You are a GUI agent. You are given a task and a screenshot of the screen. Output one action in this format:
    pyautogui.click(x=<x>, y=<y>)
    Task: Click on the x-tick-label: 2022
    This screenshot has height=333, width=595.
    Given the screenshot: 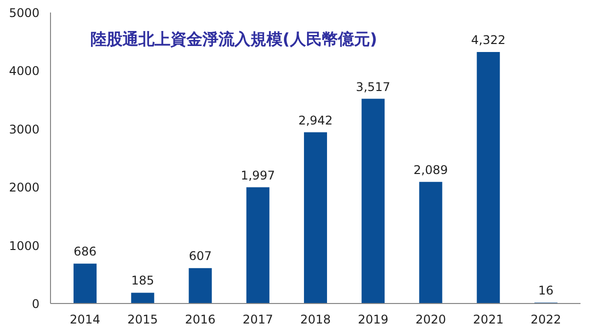 What is the action you would take?
    pyautogui.click(x=546, y=319)
    